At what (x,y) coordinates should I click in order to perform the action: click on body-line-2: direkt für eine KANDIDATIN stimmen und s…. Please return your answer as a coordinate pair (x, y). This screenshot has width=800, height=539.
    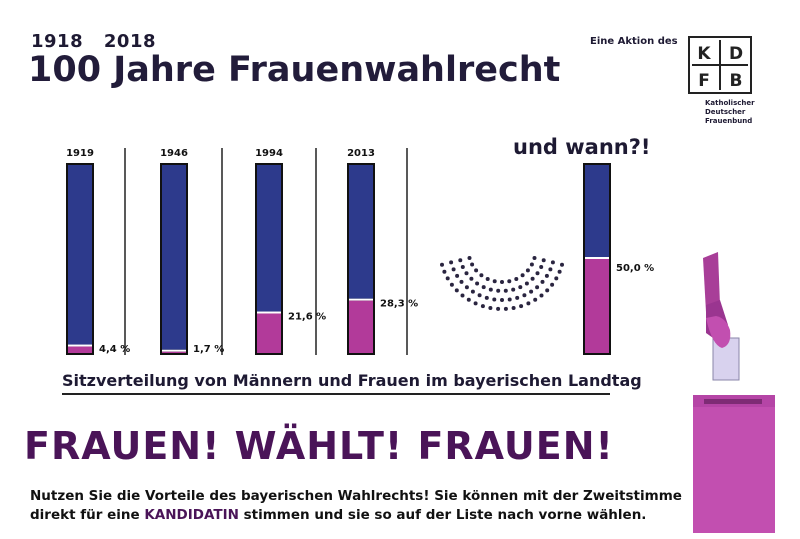
    Looking at the image, I should click on (356, 515).